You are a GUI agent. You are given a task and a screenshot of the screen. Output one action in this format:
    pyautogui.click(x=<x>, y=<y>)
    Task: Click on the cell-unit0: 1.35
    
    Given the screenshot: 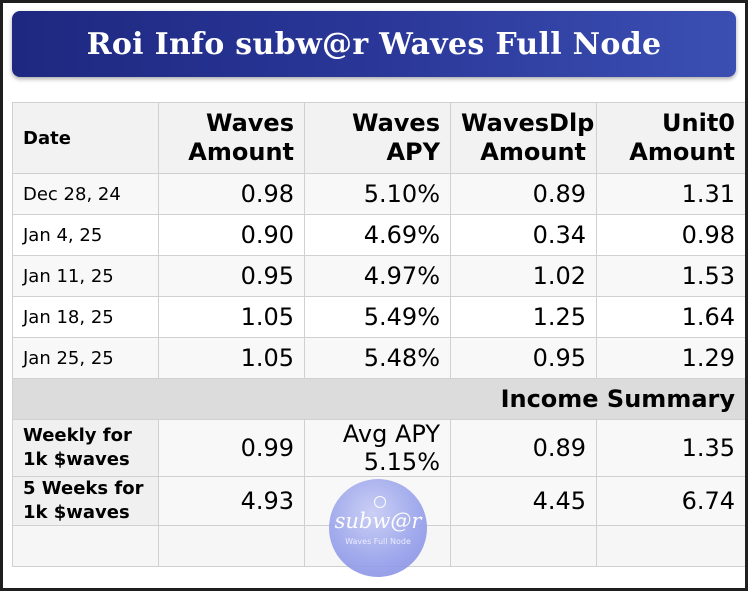 What is the action you would take?
    pyautogui.click(x=670, y=448)
    